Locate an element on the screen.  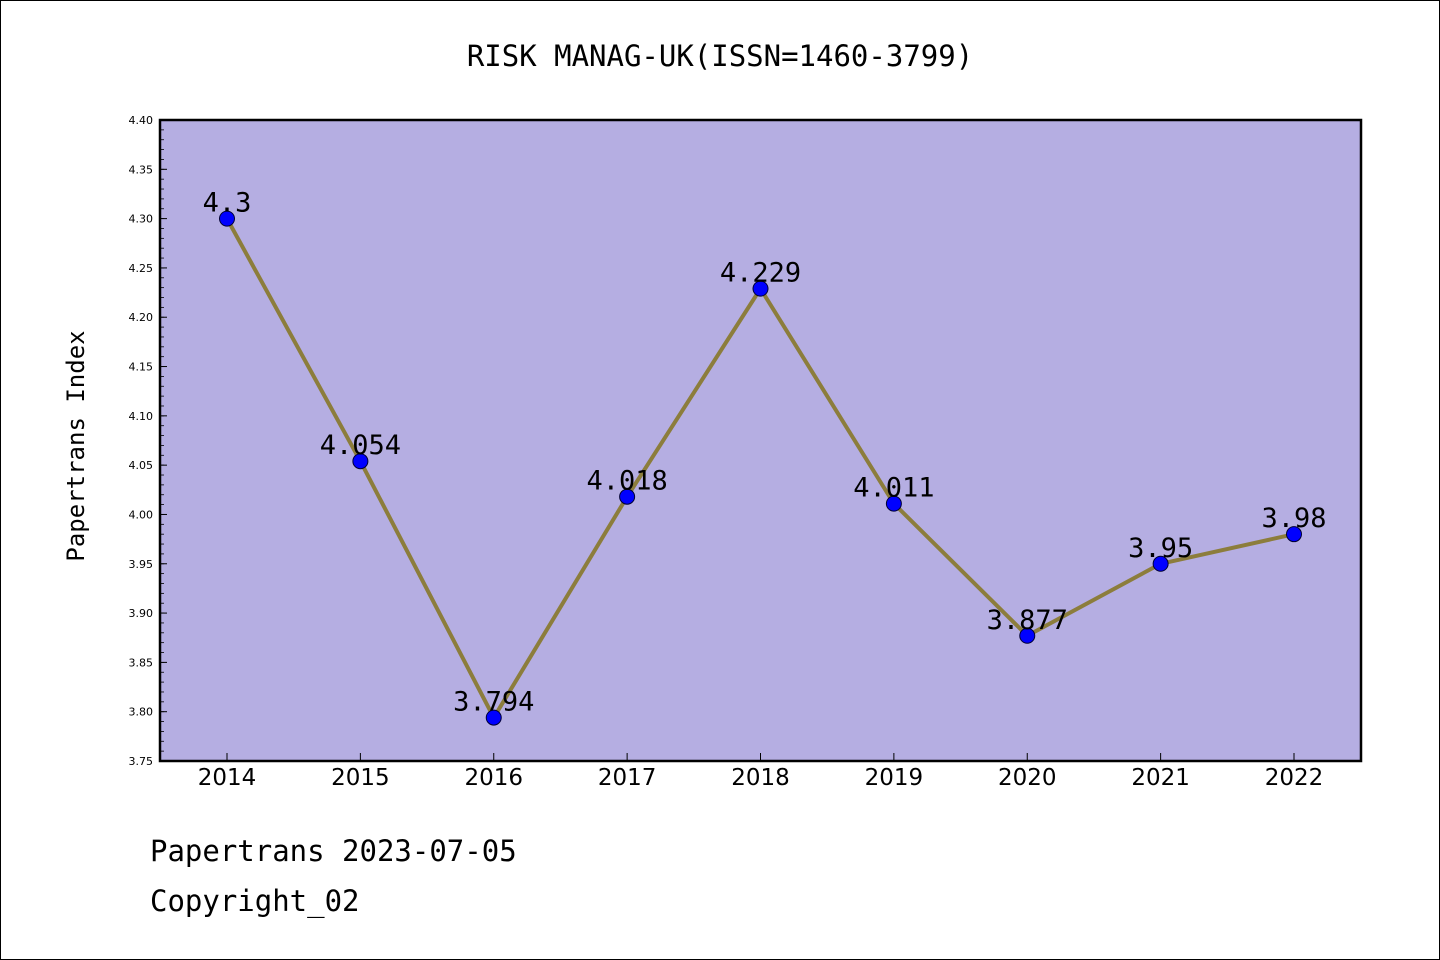
x-tick-label: 2014 is located at coordinates (227, 778).